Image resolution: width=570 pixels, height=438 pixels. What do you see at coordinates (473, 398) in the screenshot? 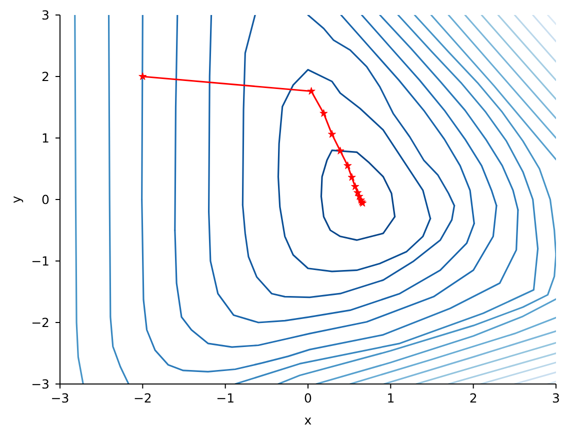
I see `x-tick-label: 2` at bounding box center [473, 398].